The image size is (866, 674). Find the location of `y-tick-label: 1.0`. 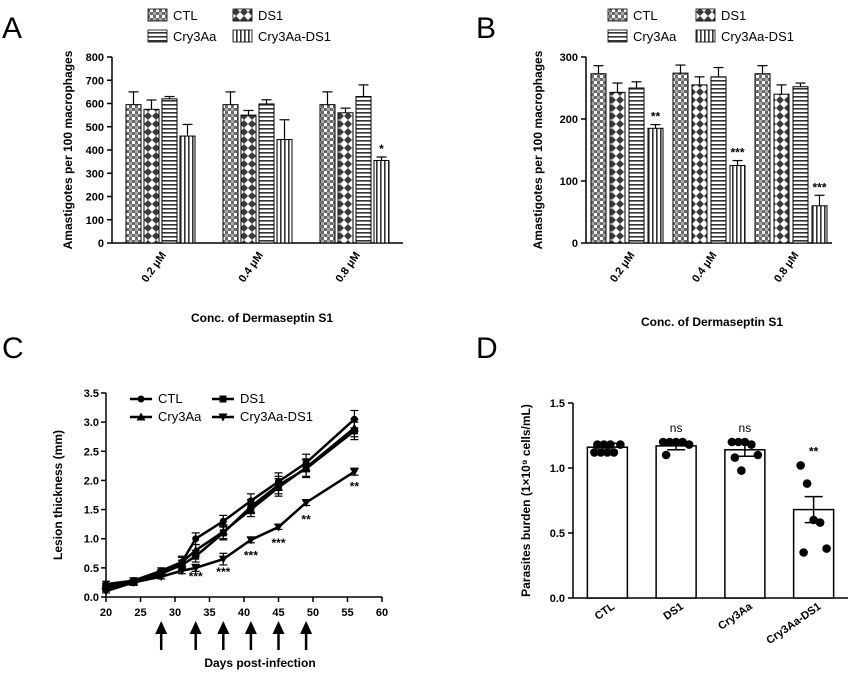

y-tick-label: 1.0 is located at coordinates (91, 540).